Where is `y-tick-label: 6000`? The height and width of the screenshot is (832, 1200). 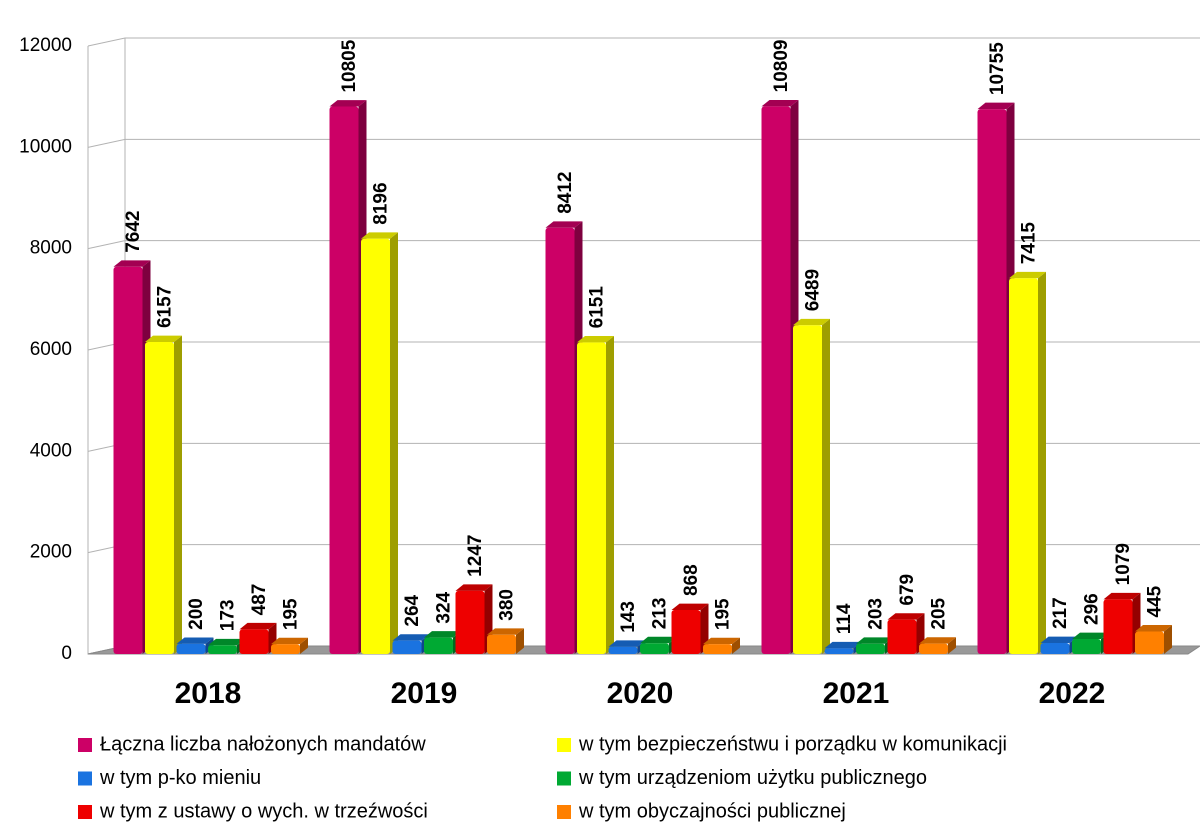 y-tick-label: 6000 is located at coordinates (51, 349).